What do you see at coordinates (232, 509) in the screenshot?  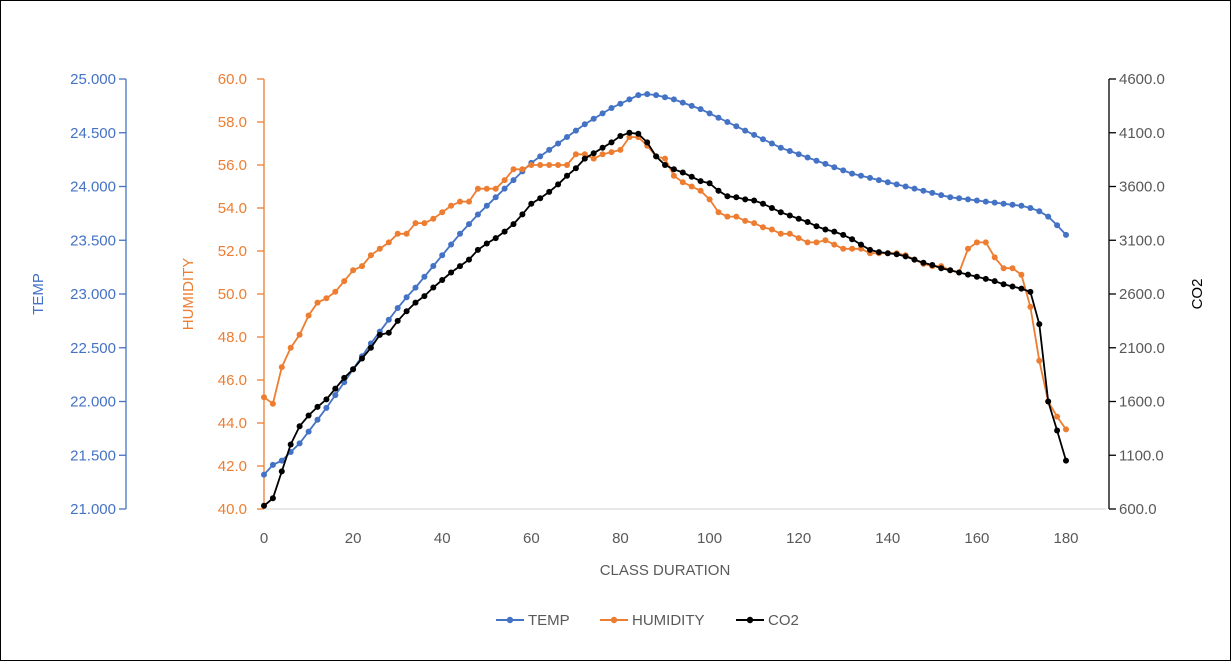 I see `humidity-tick-label: 40.0` at bounding box center [232, 509].